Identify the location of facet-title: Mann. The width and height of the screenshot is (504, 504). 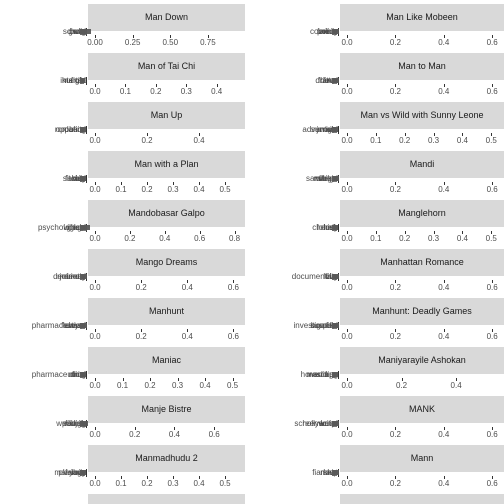
(422, 458).